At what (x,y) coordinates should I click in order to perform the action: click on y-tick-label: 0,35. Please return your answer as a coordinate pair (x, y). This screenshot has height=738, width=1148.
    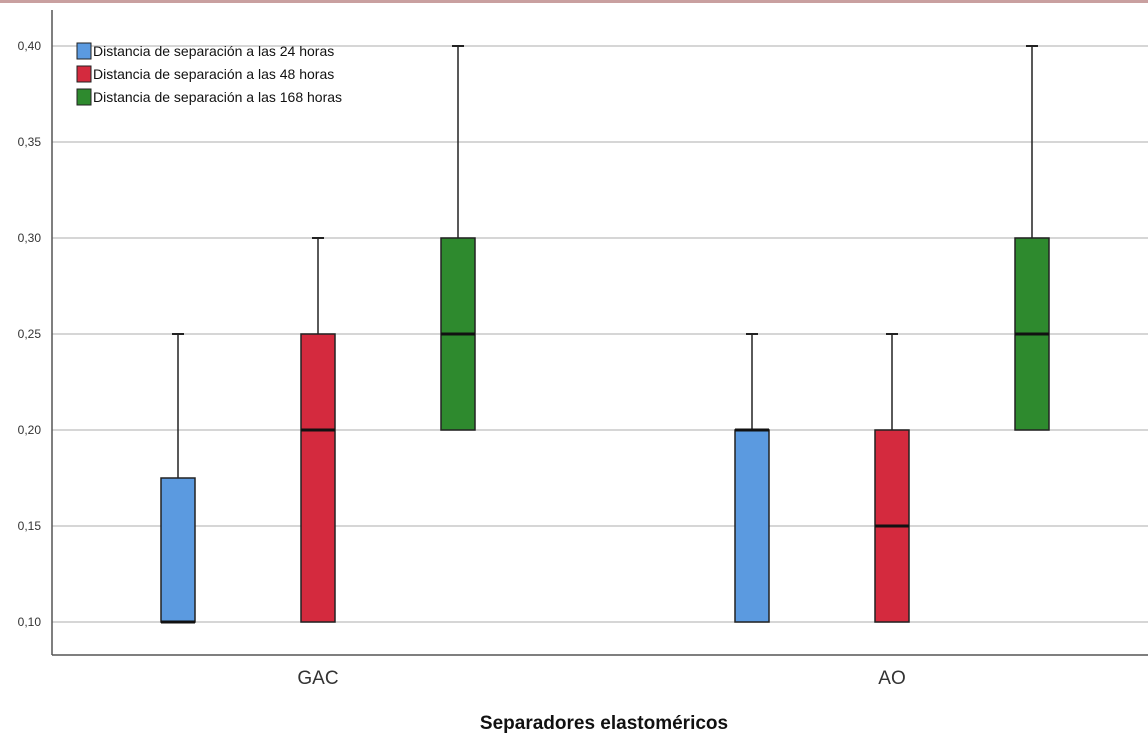
    Looking at the image, I should click on (30, 142).